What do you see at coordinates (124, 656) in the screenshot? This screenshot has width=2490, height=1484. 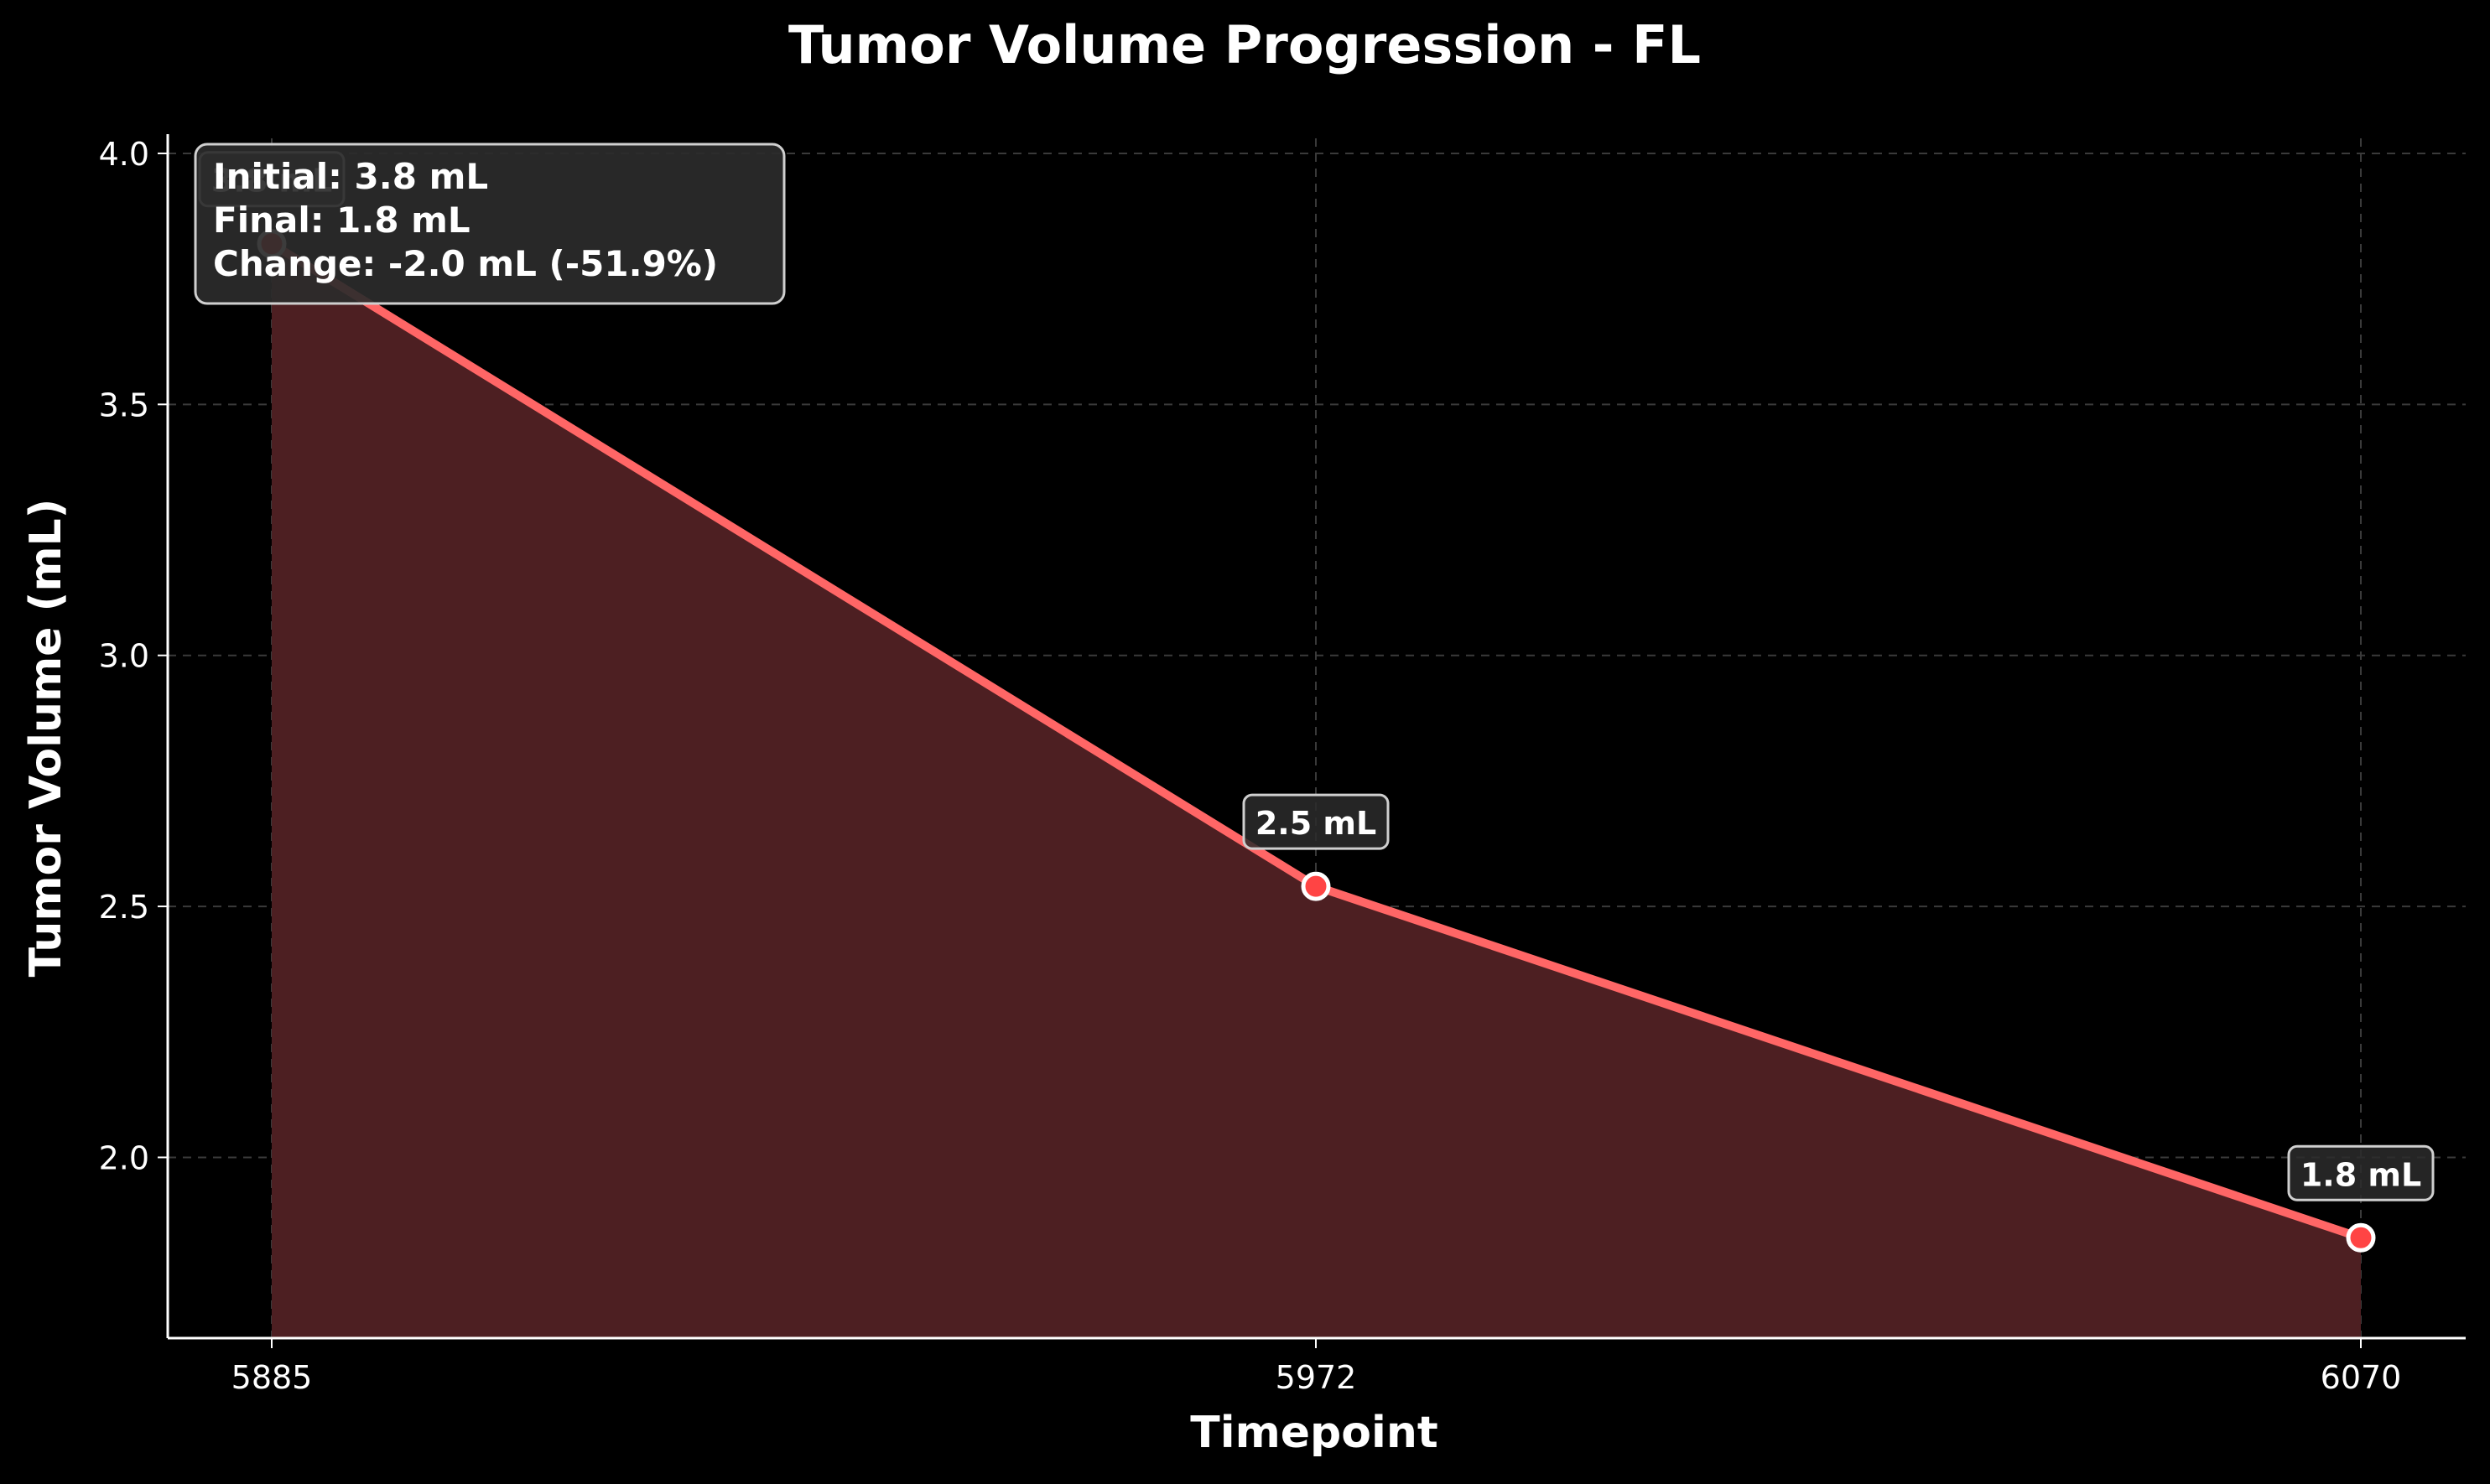 I see `y-tick-label: 3.0` at bounding box center [124, 656].